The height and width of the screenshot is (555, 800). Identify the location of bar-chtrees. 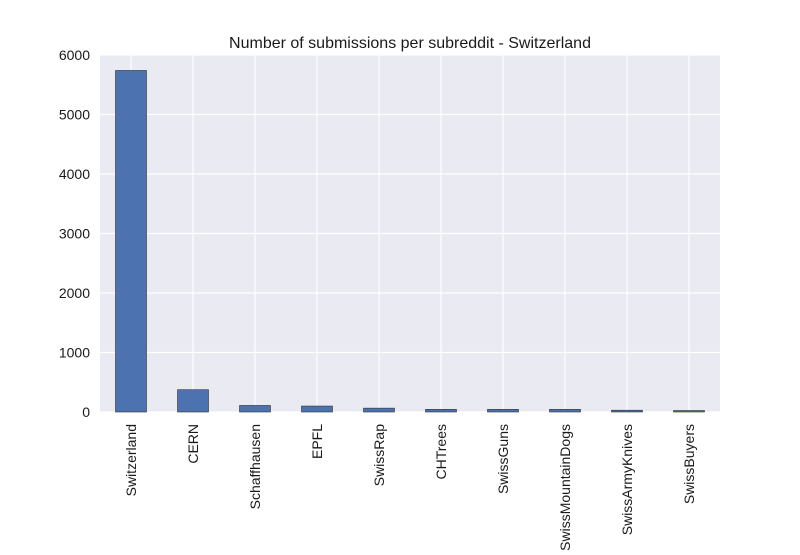
(441, 411).